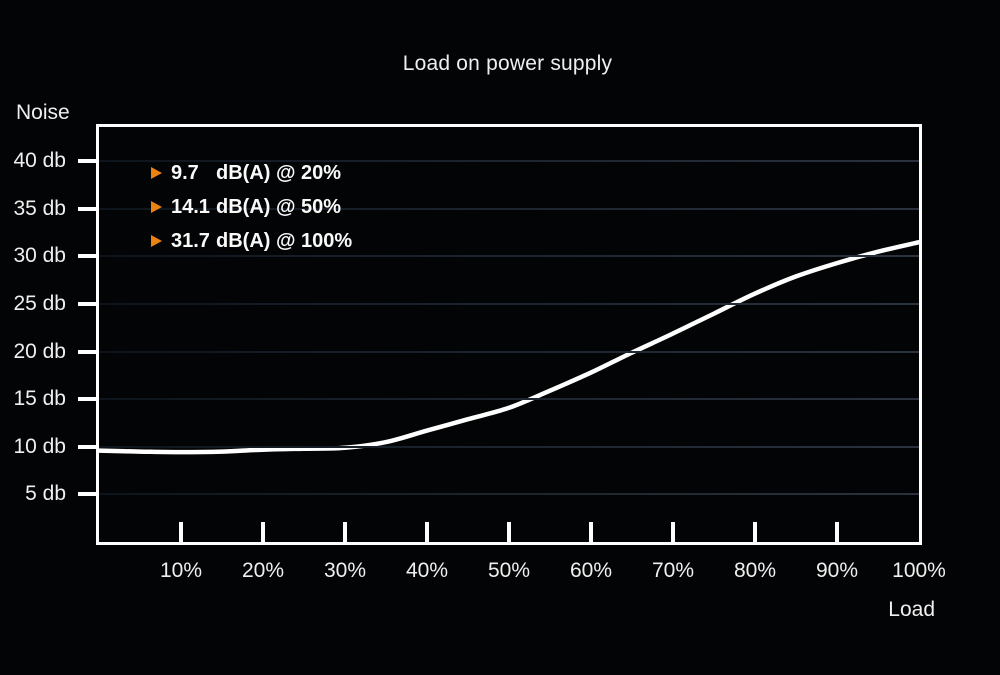 The image size is (1000, 675). What do you see at coordinates (837, 570) in the screenshot?
I see `x-axis-tick-label: 90%` at bounding box center [837, 570].